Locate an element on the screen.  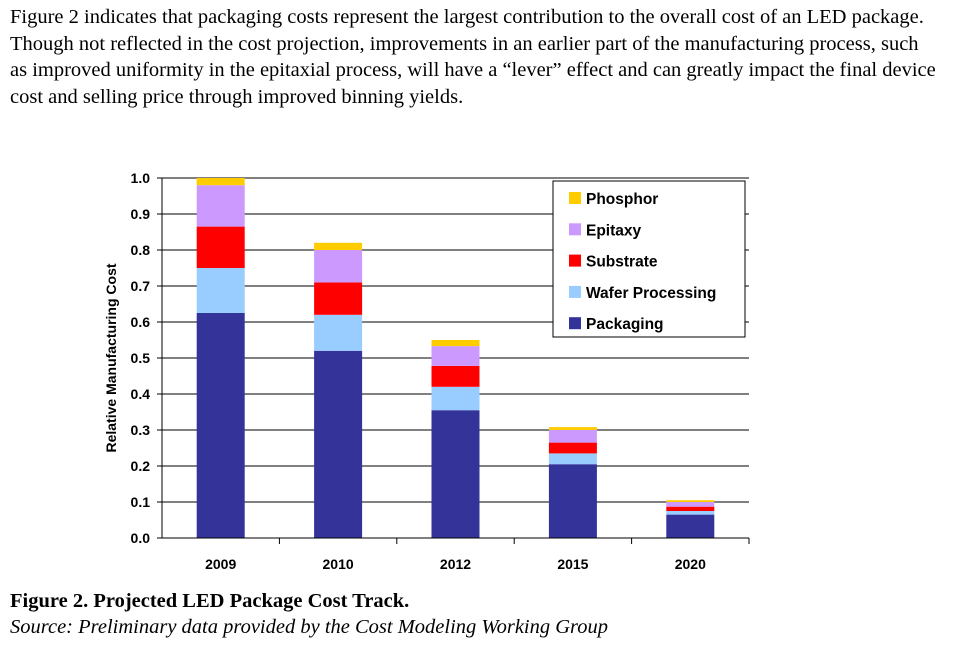
legend-label: Wafer Processing is located at coordinates (651, 293).